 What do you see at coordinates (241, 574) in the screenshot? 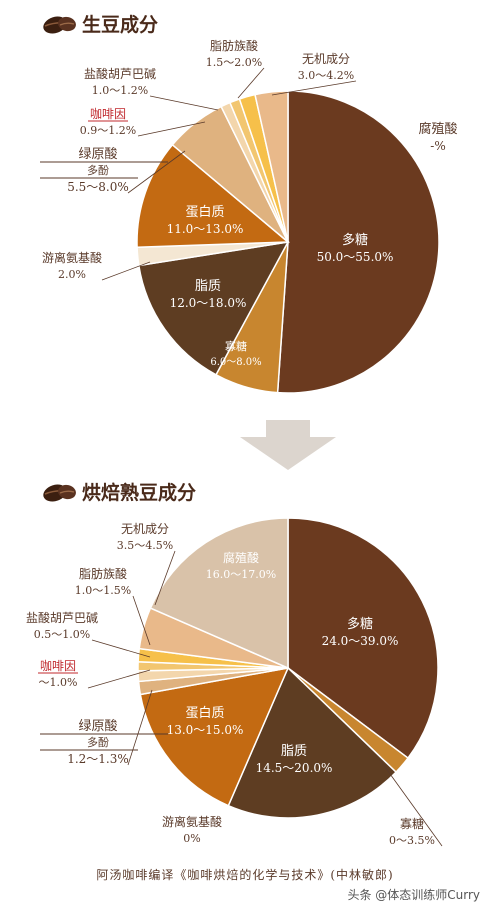
I see `slice-value: 16.0～17.0%` at bounding box center [241, 574].